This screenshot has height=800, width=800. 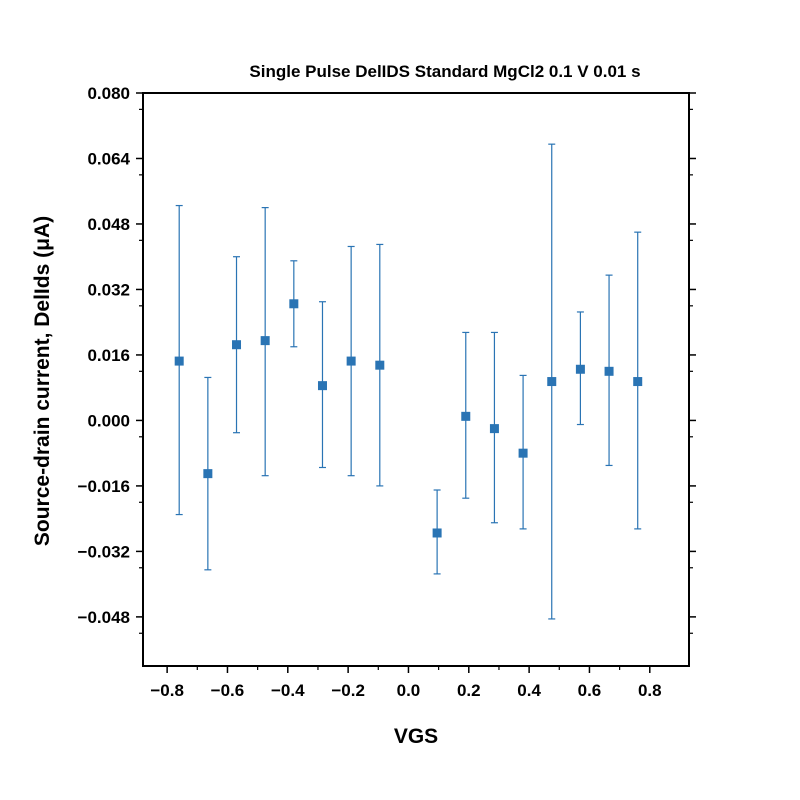 What do you see at coordinates (108, 224) in the screenshot?
I see `y-tick-label: 0.048` at bounding box center [108, 224].